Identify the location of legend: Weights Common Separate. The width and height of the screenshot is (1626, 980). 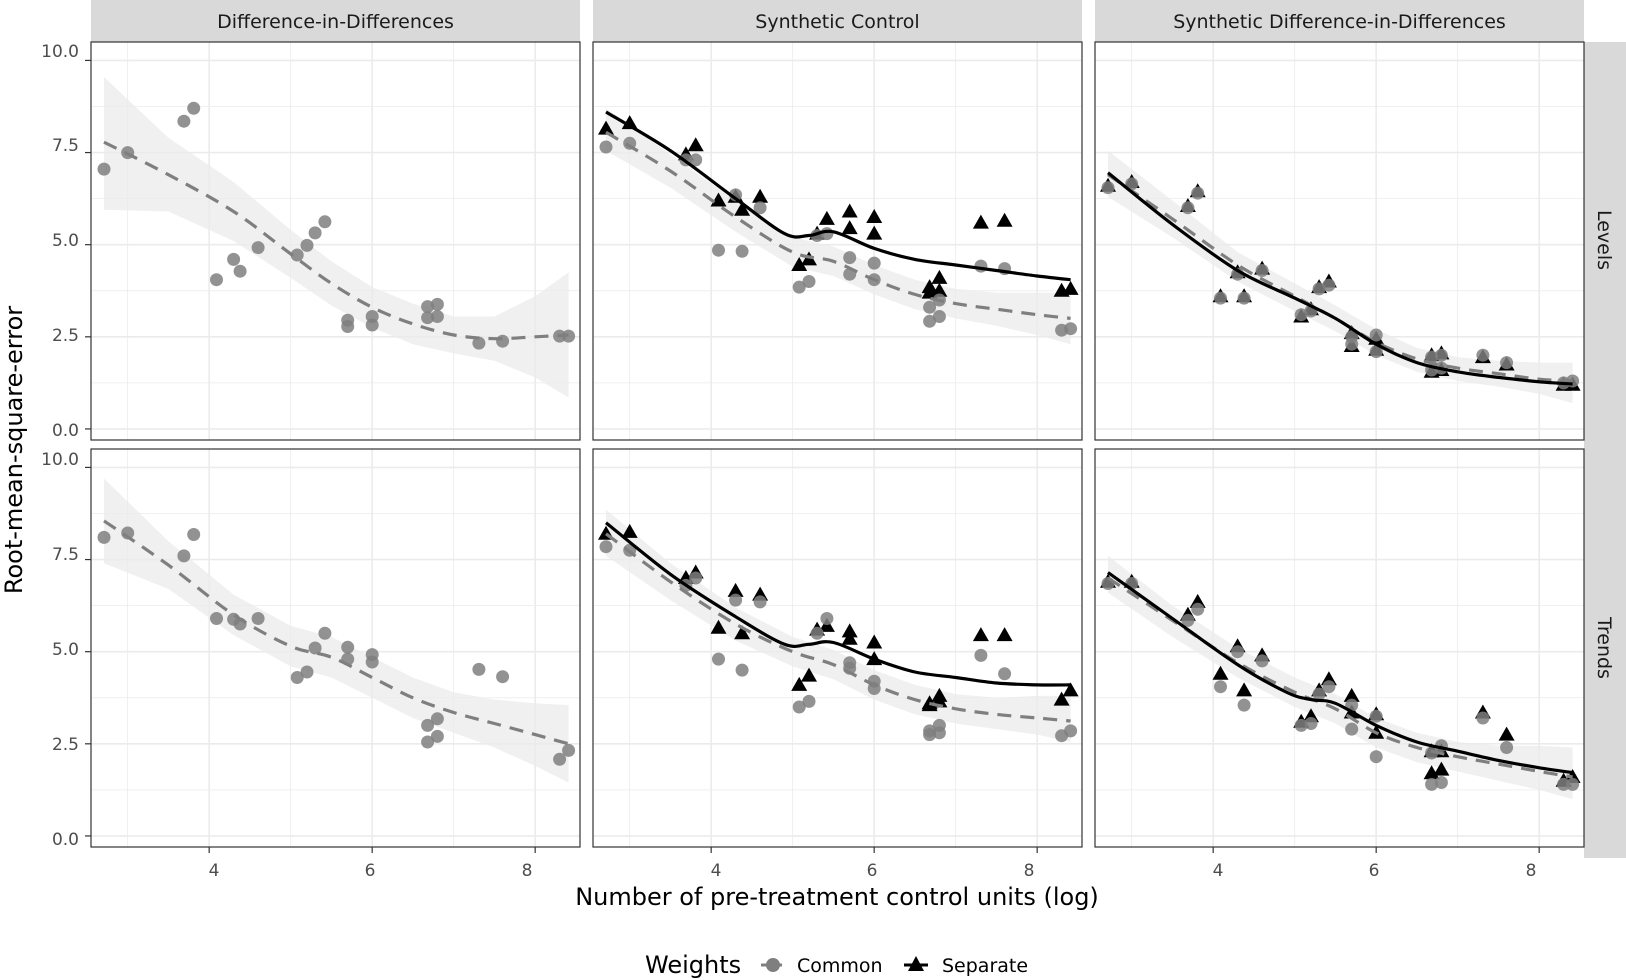
(836, 965).